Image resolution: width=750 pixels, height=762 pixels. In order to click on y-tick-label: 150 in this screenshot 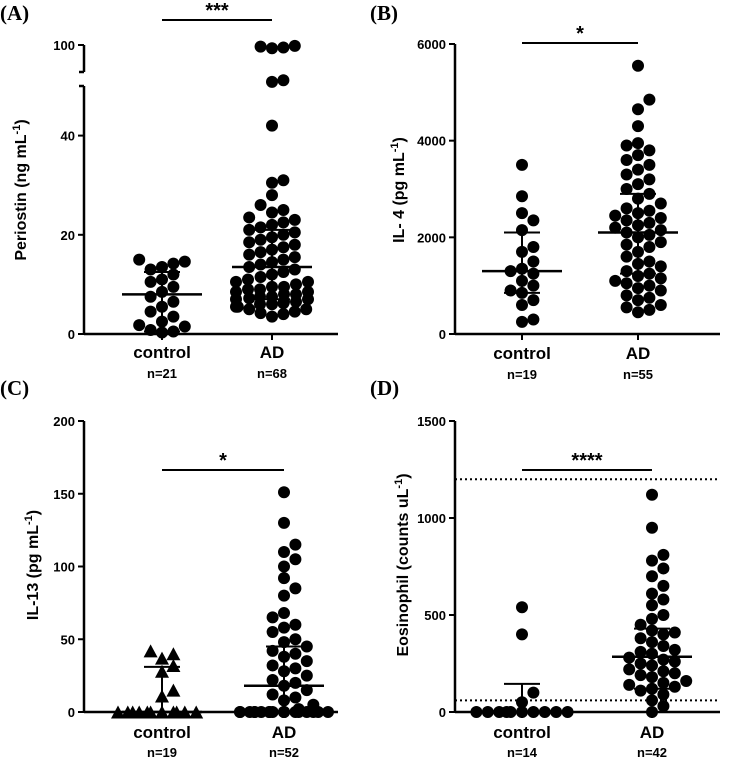, I will do `click(64, 494)`.